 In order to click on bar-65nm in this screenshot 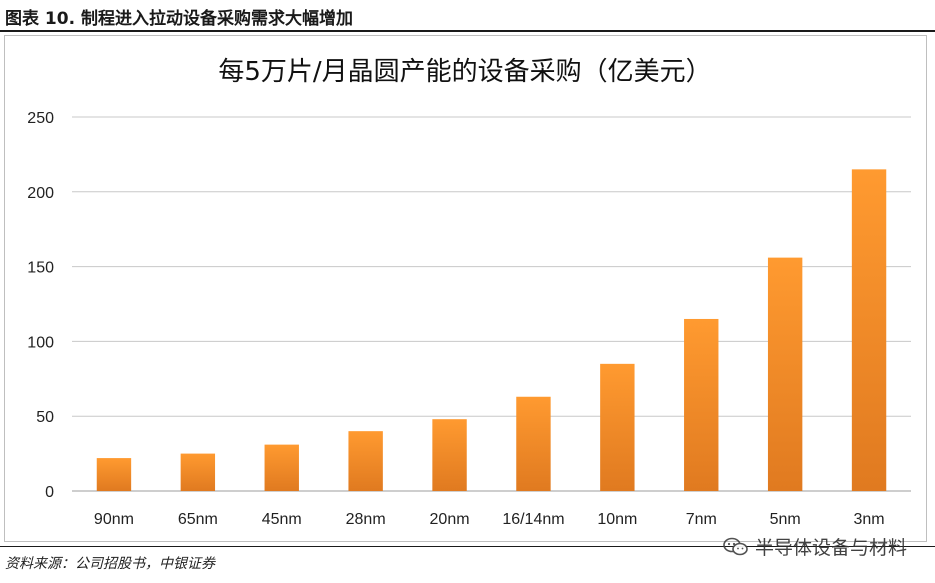, I will do `click(198, 472)`.